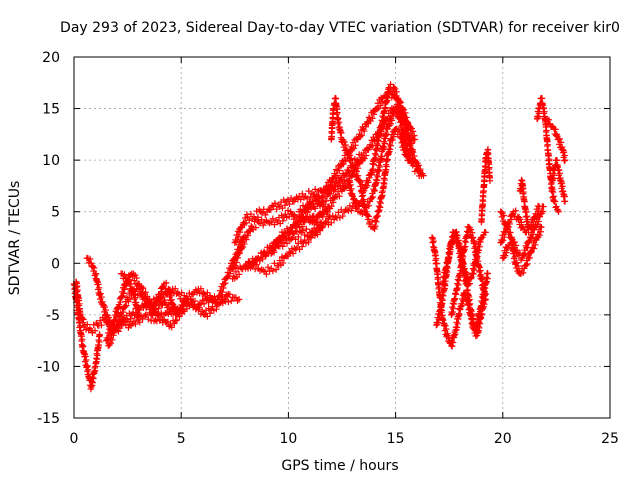  Describe the element at coordinates (344, 439) in the screenshot. I see `x-tick-labels: 0 5 10 15 20 25` at that location.